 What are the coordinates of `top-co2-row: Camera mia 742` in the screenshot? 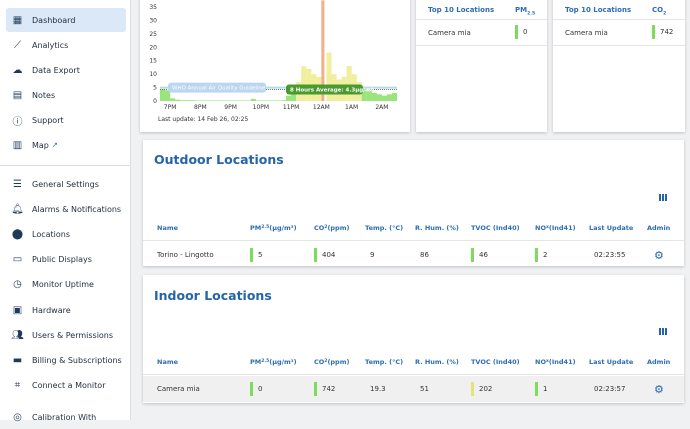 It's located at (619, 33).